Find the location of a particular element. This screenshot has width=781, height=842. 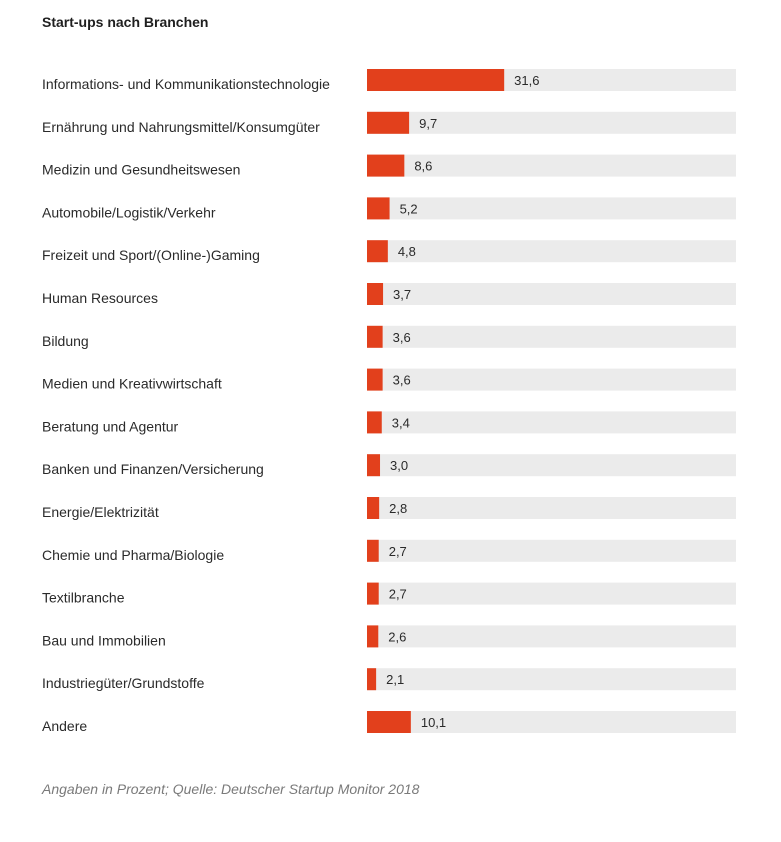

category-label: Ernährung und Nahrungsmittel/Konsumgüter is located at coordinates (181, 127).